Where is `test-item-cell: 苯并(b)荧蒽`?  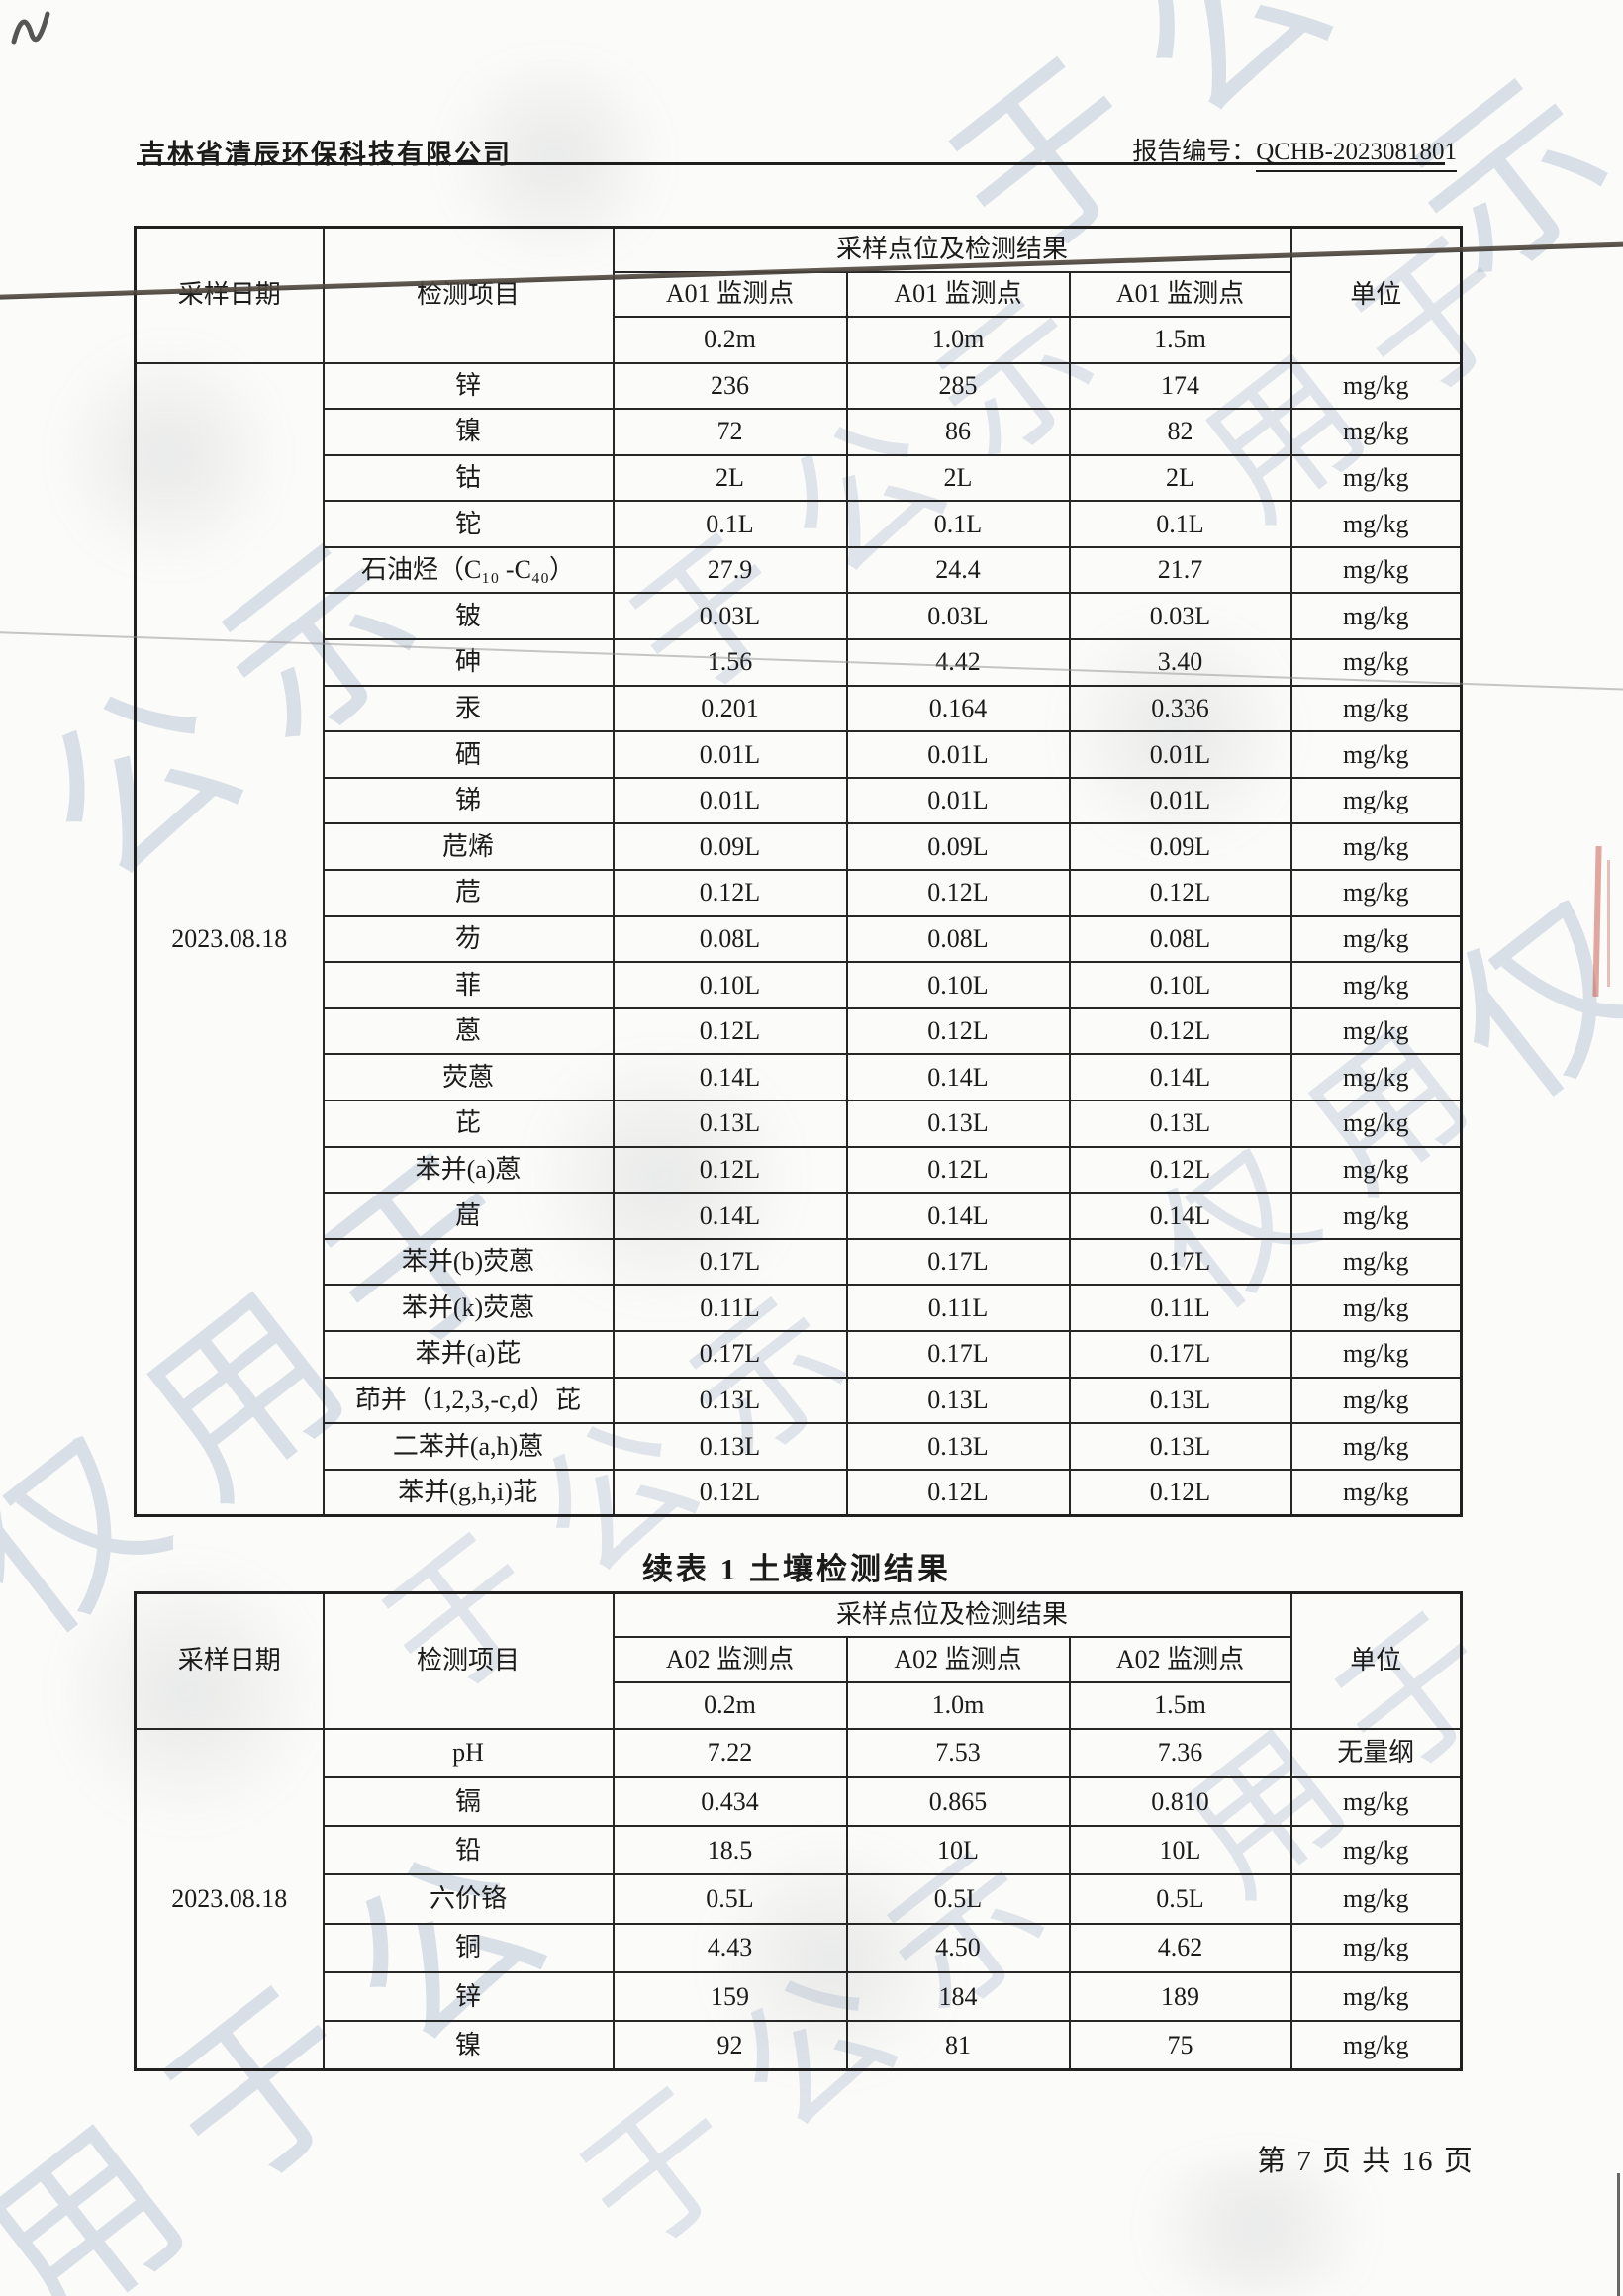
test-item-cell: 苯并(b)荧蒽 is located at coordinates (468, 1262).